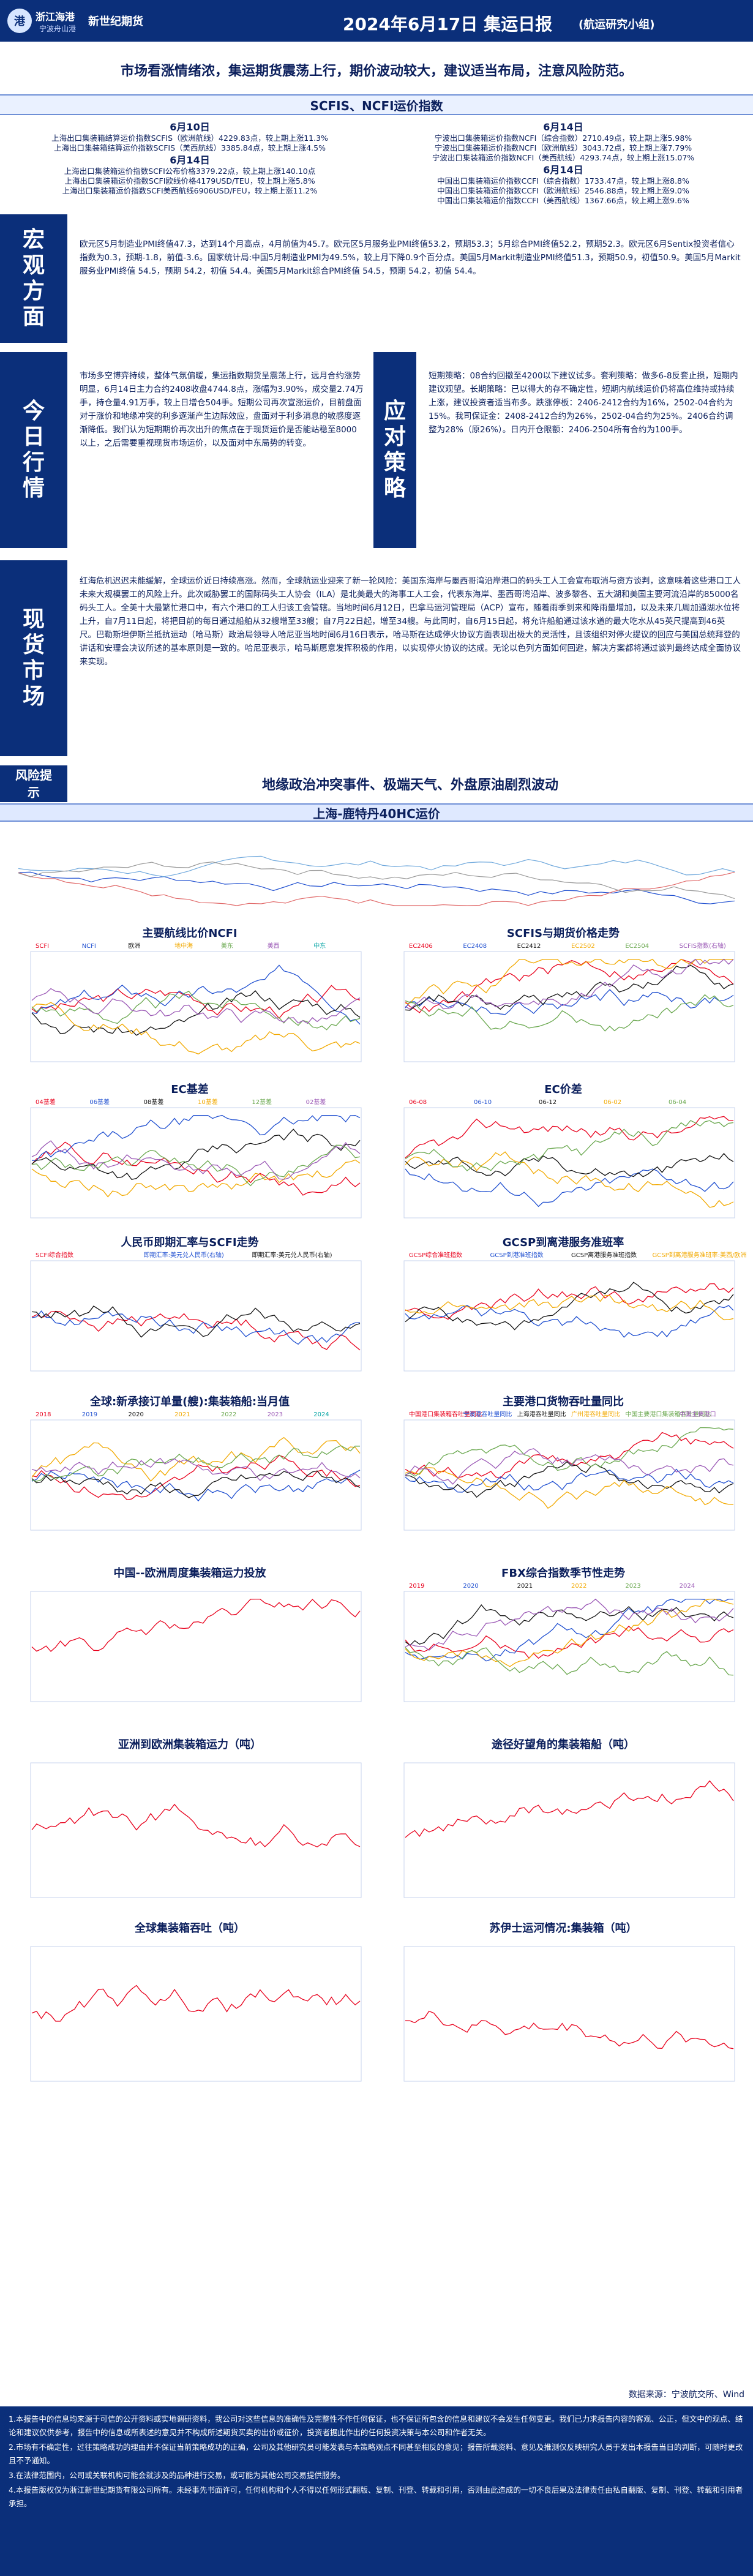 Image resolution: width=753 pixels, height=2576 pixels. I want to click on legend-entry: EC2502, so click(583, 947).